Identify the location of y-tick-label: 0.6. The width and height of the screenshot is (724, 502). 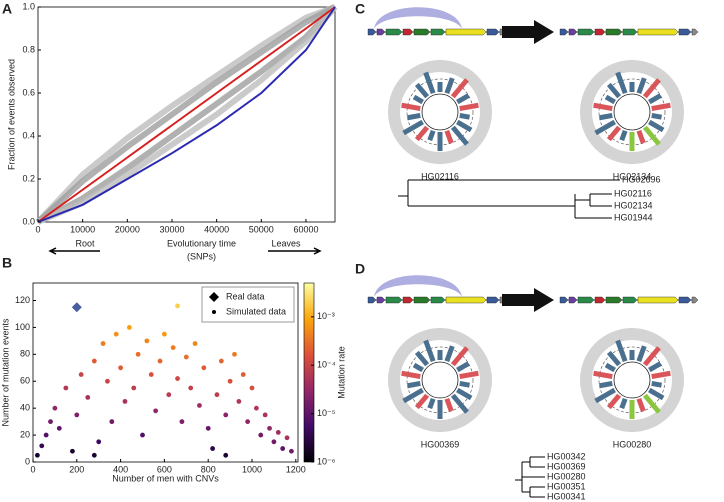
(28, 92).